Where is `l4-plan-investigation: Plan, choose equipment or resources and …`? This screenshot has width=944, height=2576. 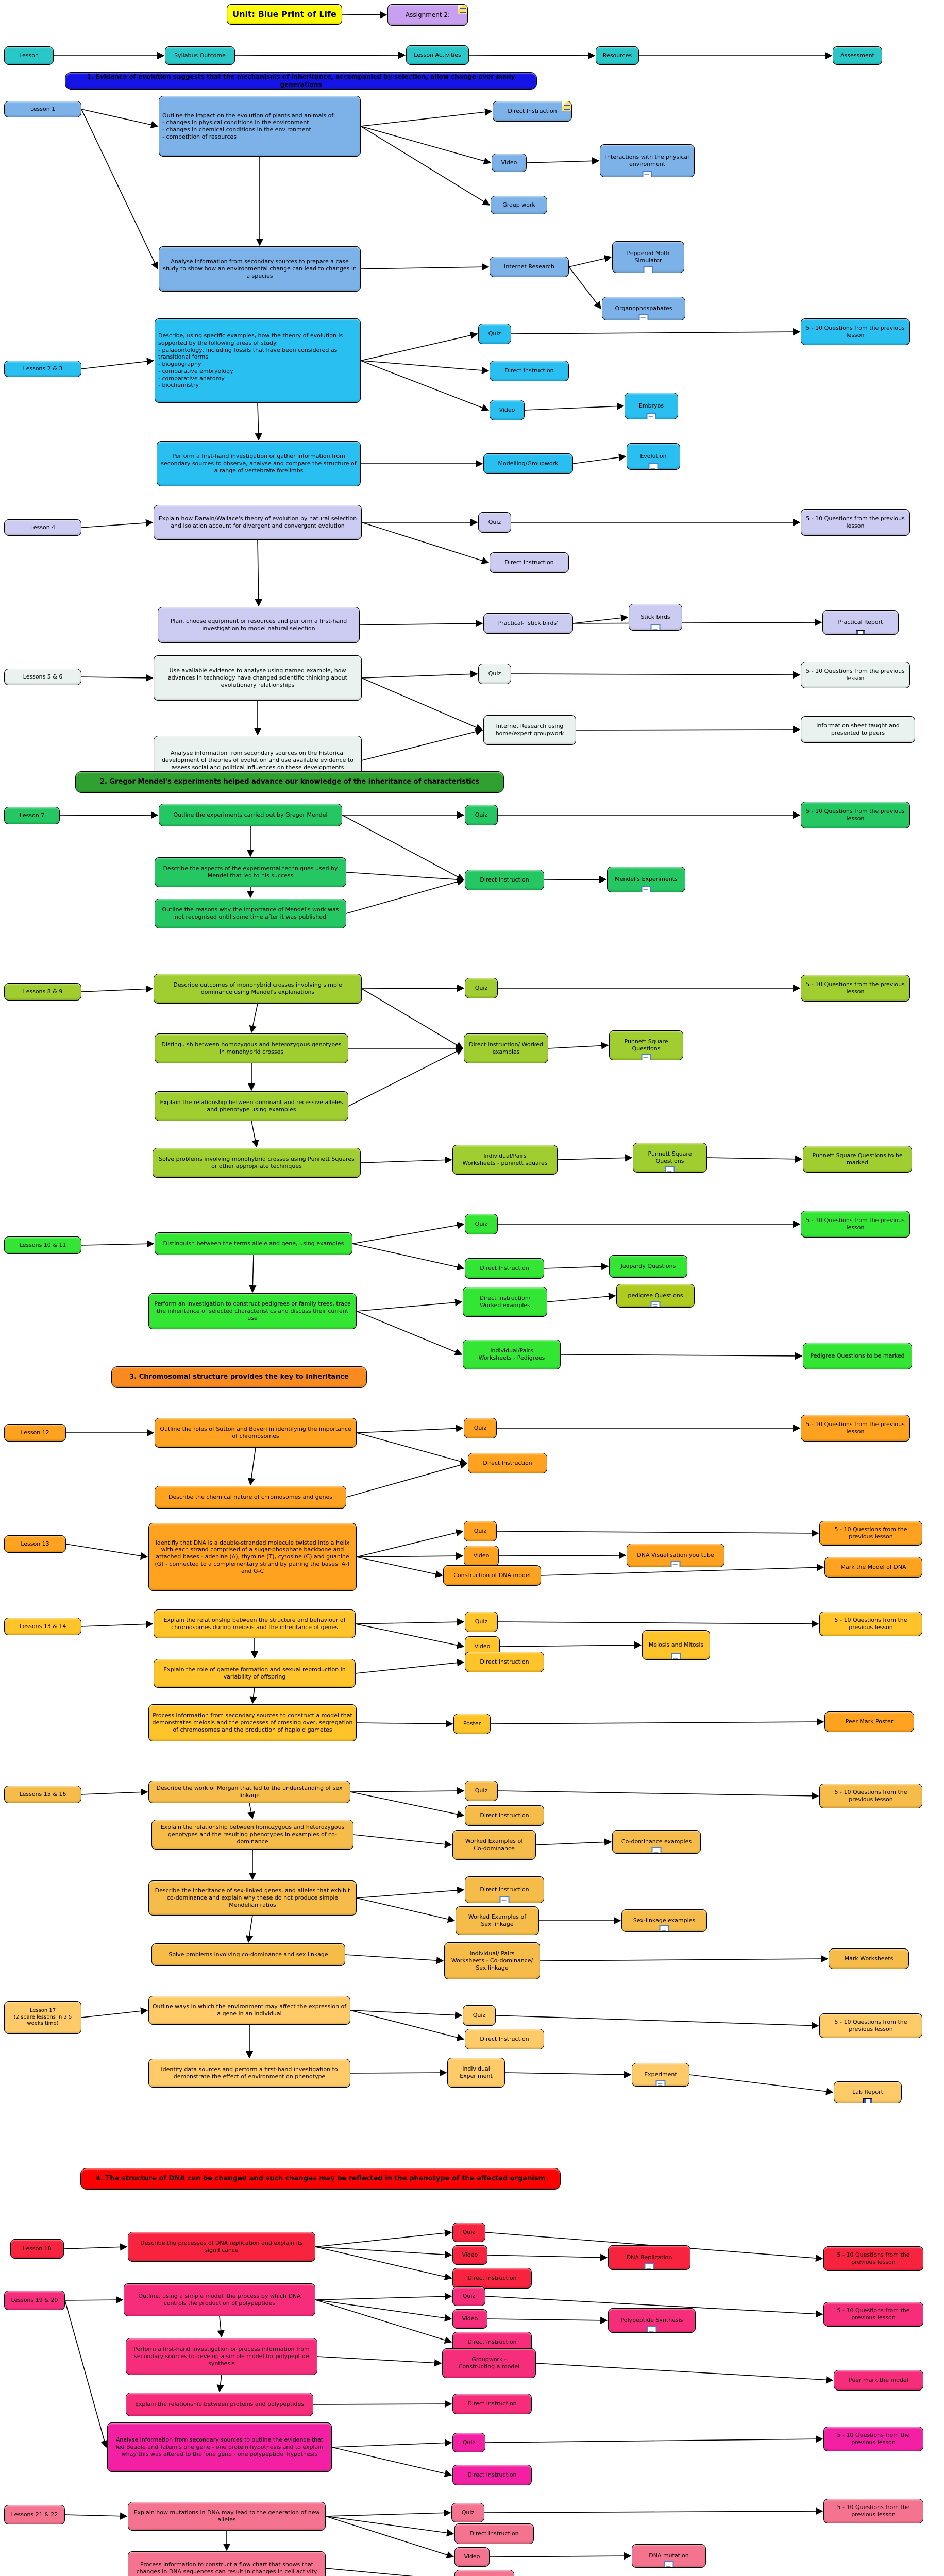 l4-plan-investigation: Plan, choose equipment or resources and … is located at coordinates (259, 625).